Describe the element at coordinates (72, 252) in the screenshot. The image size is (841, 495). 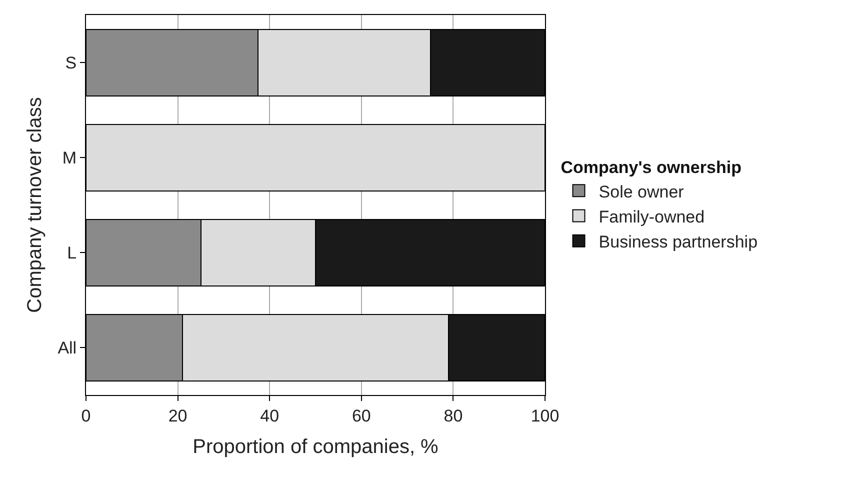
I see `y-tick-label: L` at that location.